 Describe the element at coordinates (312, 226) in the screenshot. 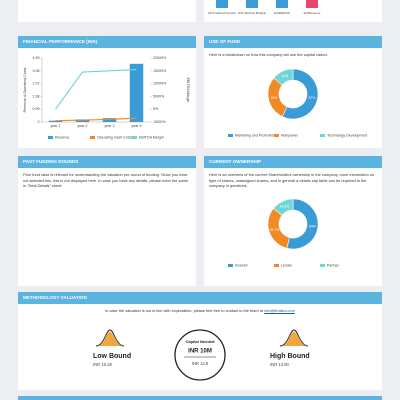

I see `data-label: 54%` at that location.